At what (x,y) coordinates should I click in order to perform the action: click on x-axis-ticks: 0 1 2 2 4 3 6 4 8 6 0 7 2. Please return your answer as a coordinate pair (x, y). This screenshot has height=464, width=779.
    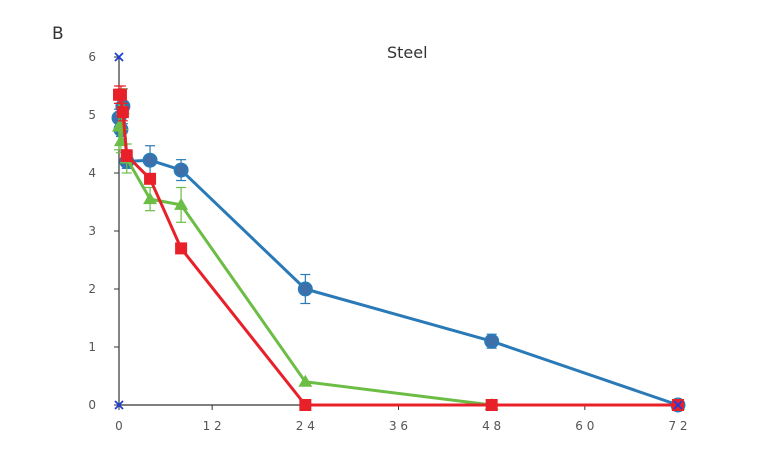
    Looking at the image, I should click on (401, 419).